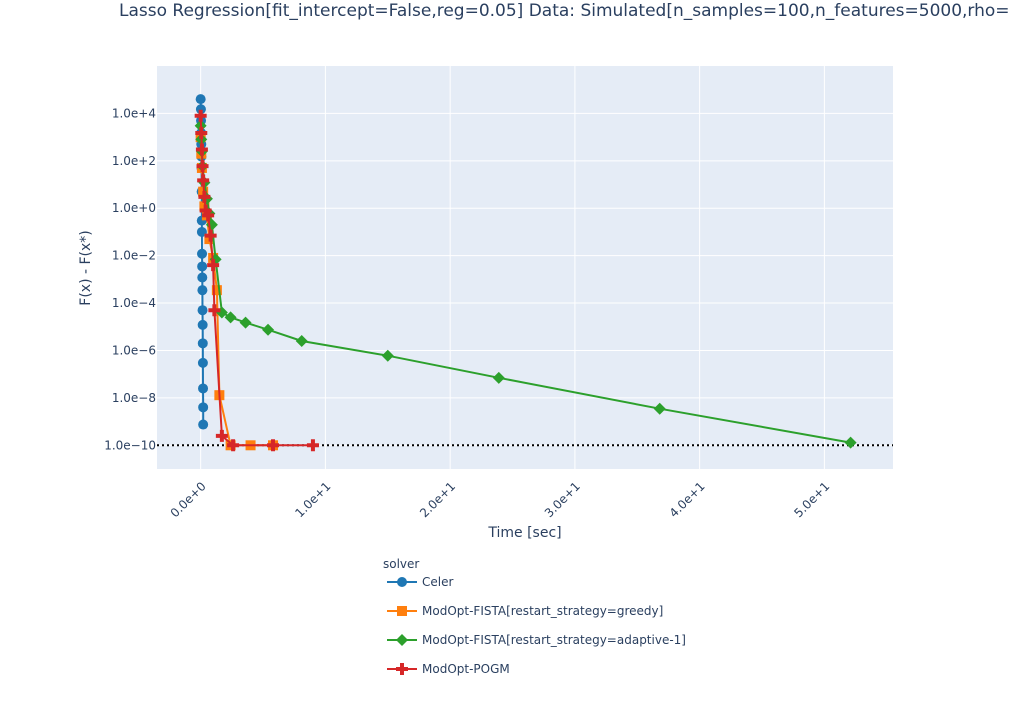 This screenshot has width=1010, height=701. What do you see at coordinates (562, 499) in the screenshot?
I see `x-tick-label: 3.0e+1` at bounding box center [562, 499].